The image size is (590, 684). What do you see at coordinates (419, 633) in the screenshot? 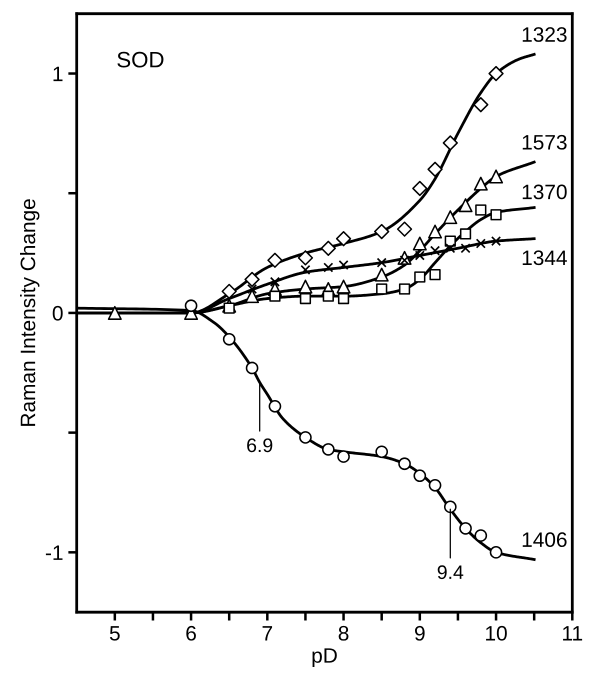
I see `x-tick-label: 9` at bounding box center [419, 633].